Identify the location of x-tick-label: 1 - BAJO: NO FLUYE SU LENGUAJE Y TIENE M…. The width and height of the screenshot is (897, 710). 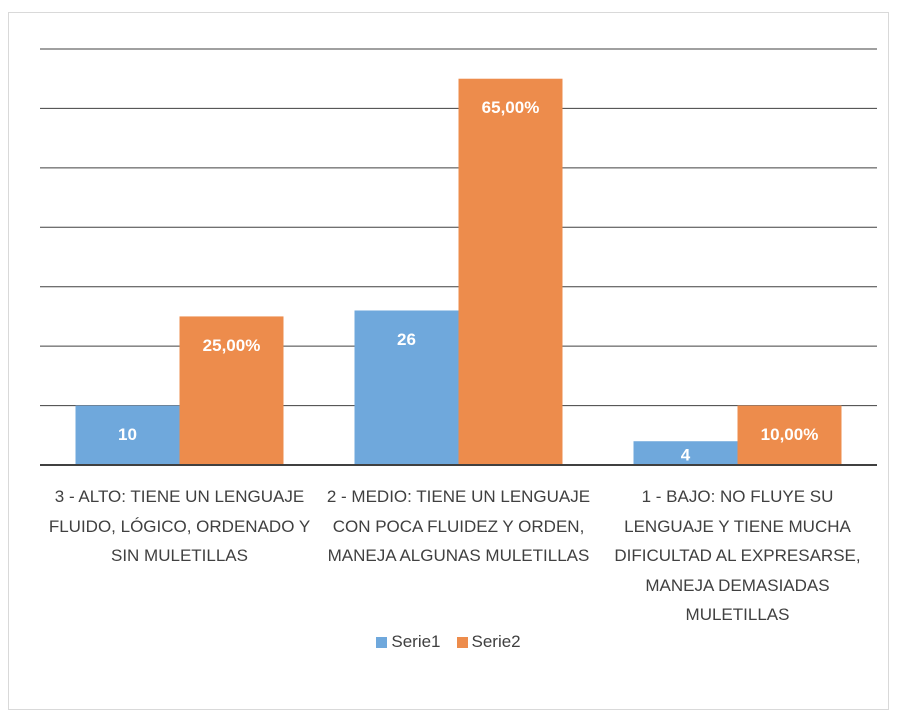
(737, 555).